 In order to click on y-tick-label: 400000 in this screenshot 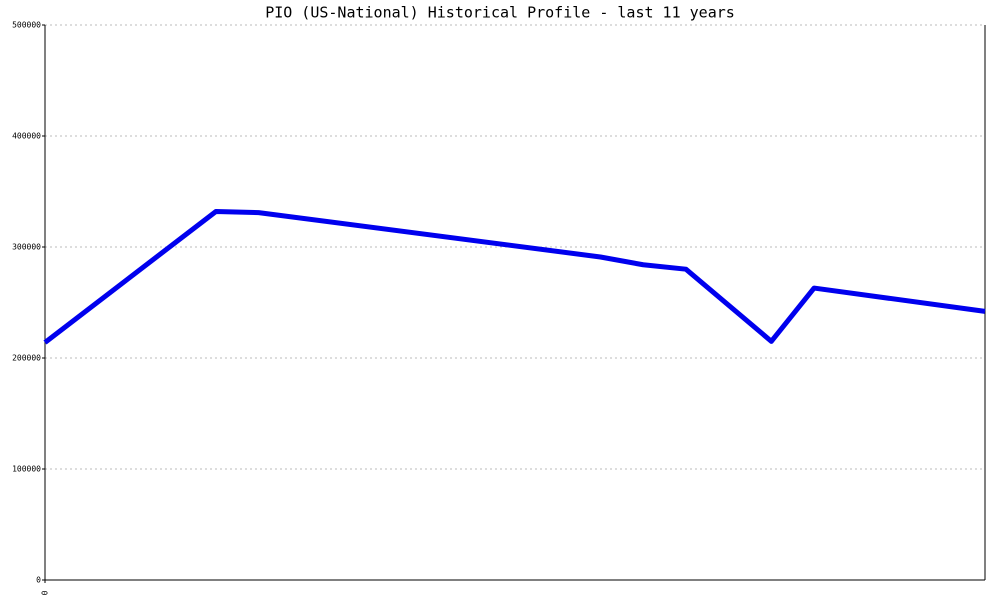, I will do `click(26, 136)`.